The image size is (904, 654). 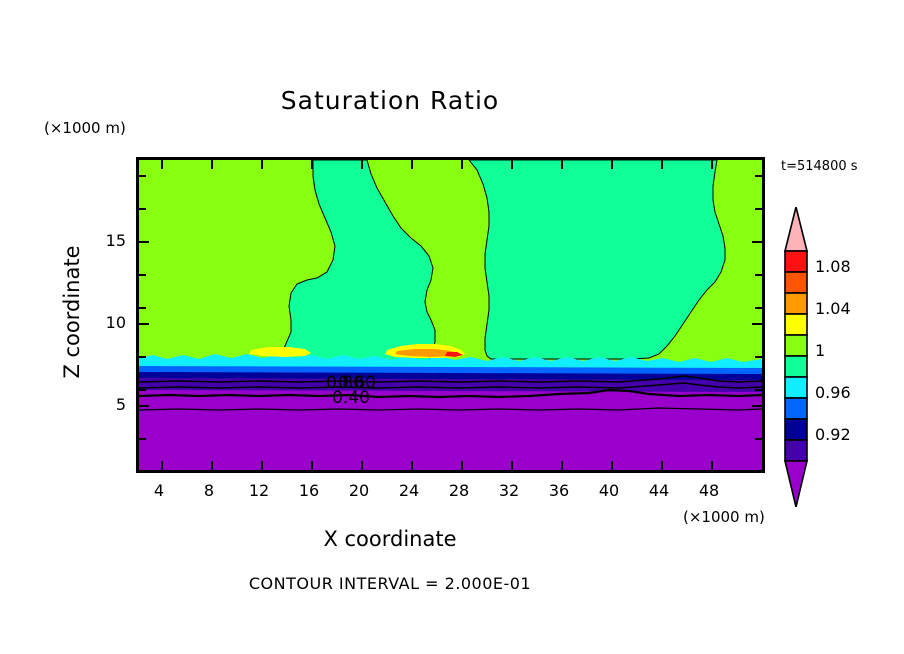 I want to click on chart-title: Saturation Ratio, so click(x=390, y=100).